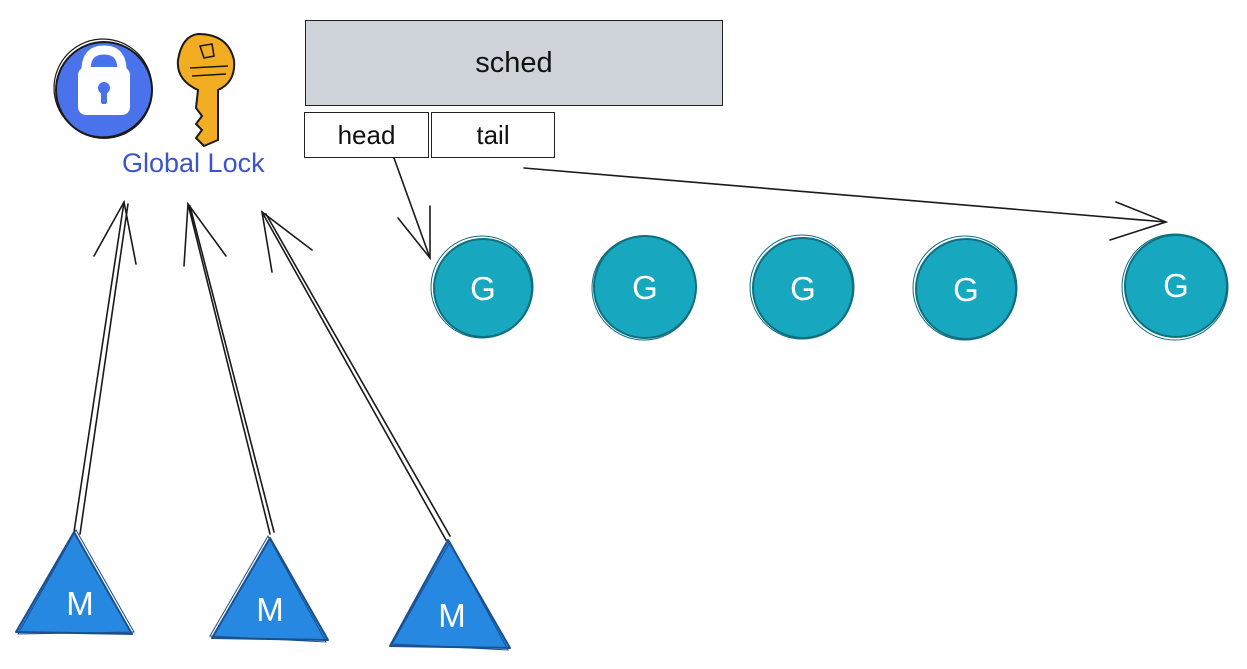  I want to click on tail-label: tail, so click(493, 134).